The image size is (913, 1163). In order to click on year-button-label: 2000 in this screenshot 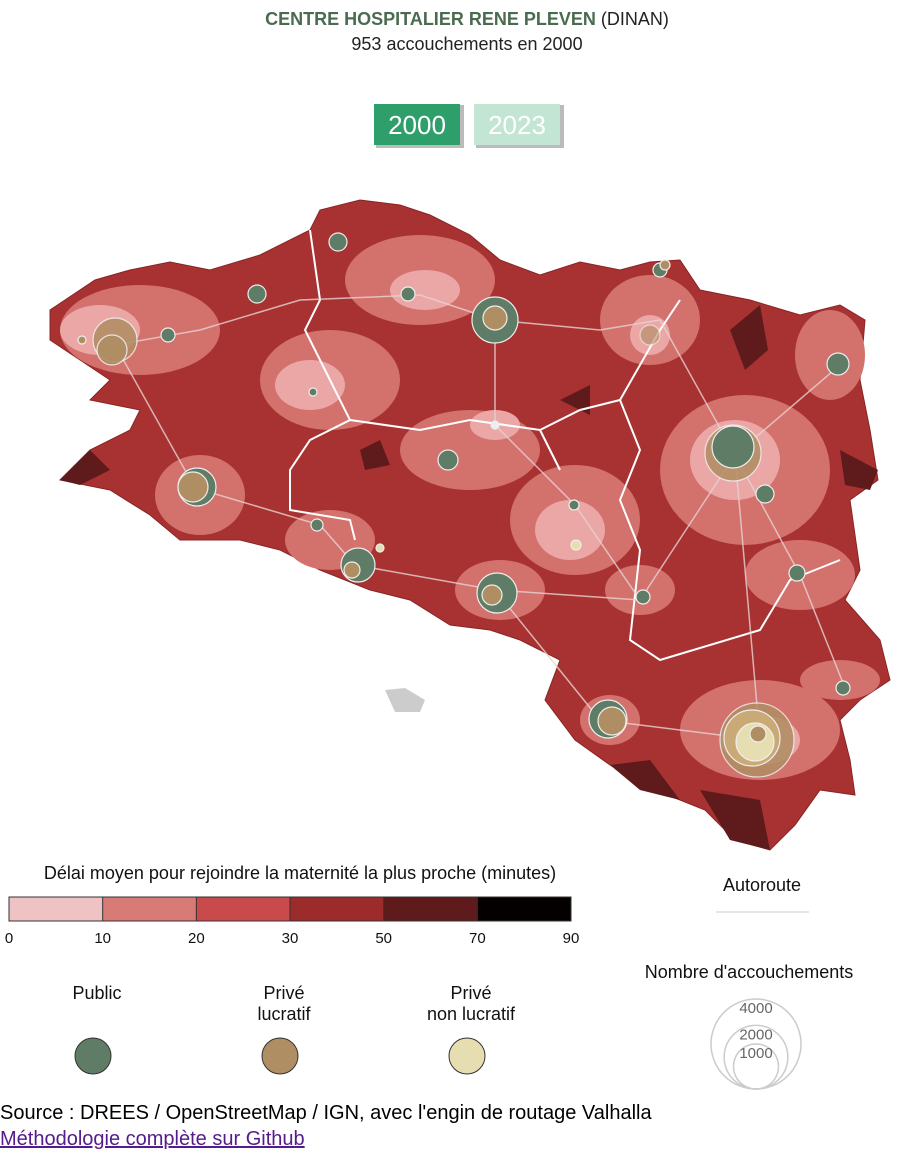, I will do `click(417, 125)`.